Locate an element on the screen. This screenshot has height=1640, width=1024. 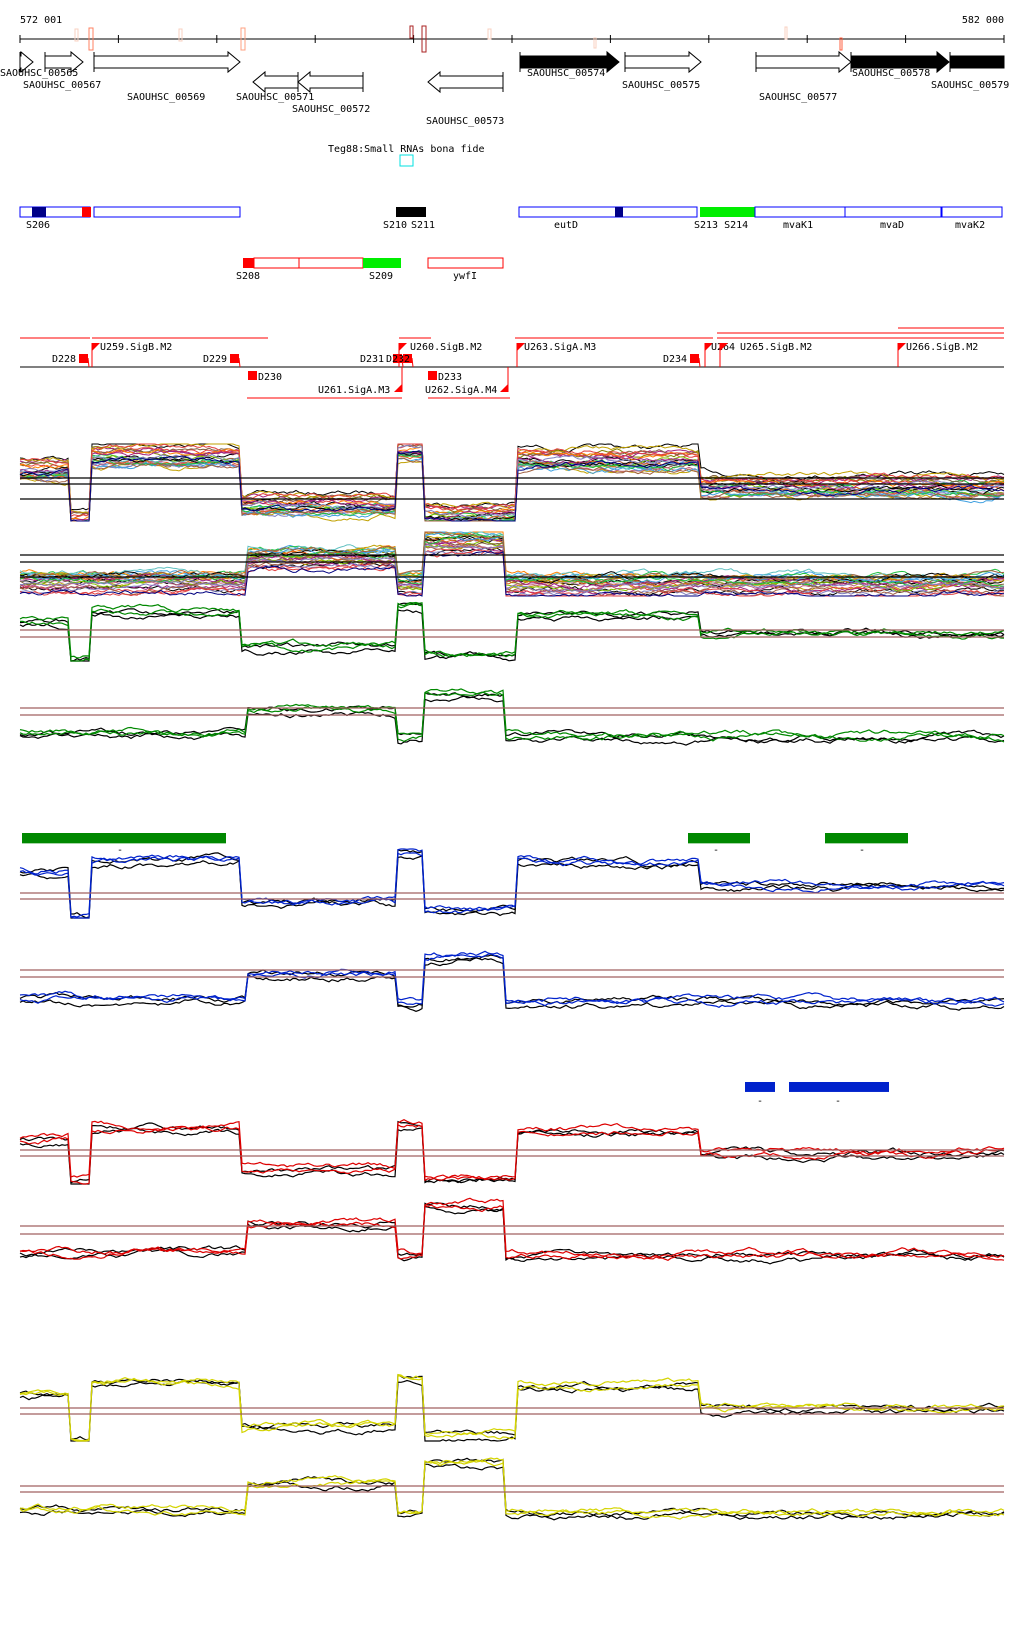
ruler-start-label: 572 001 is located at coordinates (41, 20).